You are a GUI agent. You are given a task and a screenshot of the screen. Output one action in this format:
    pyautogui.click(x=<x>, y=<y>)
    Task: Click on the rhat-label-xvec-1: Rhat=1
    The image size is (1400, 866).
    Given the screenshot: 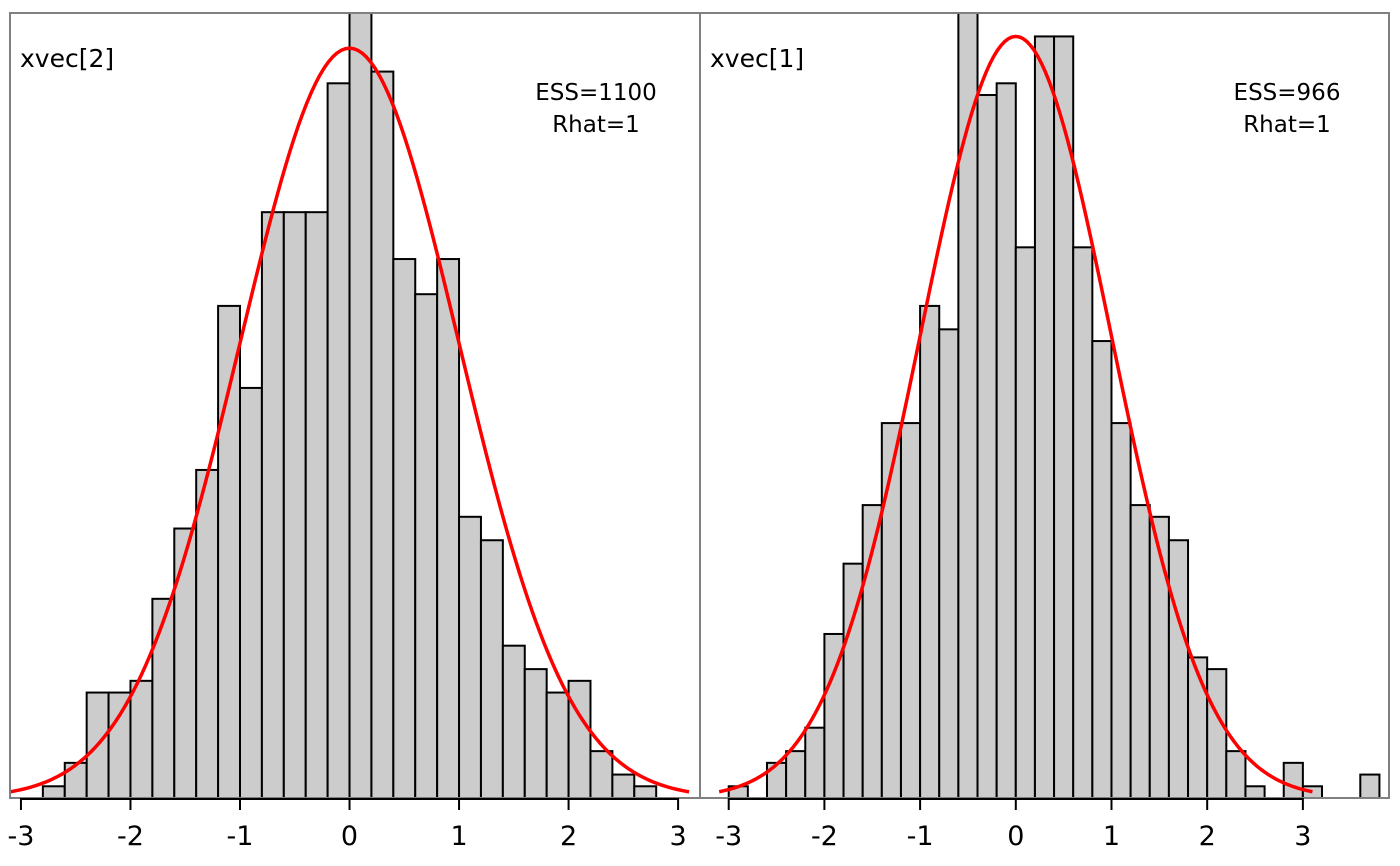 What is the action you would take?
    pyautogui.click(x=1287, y=125)
    